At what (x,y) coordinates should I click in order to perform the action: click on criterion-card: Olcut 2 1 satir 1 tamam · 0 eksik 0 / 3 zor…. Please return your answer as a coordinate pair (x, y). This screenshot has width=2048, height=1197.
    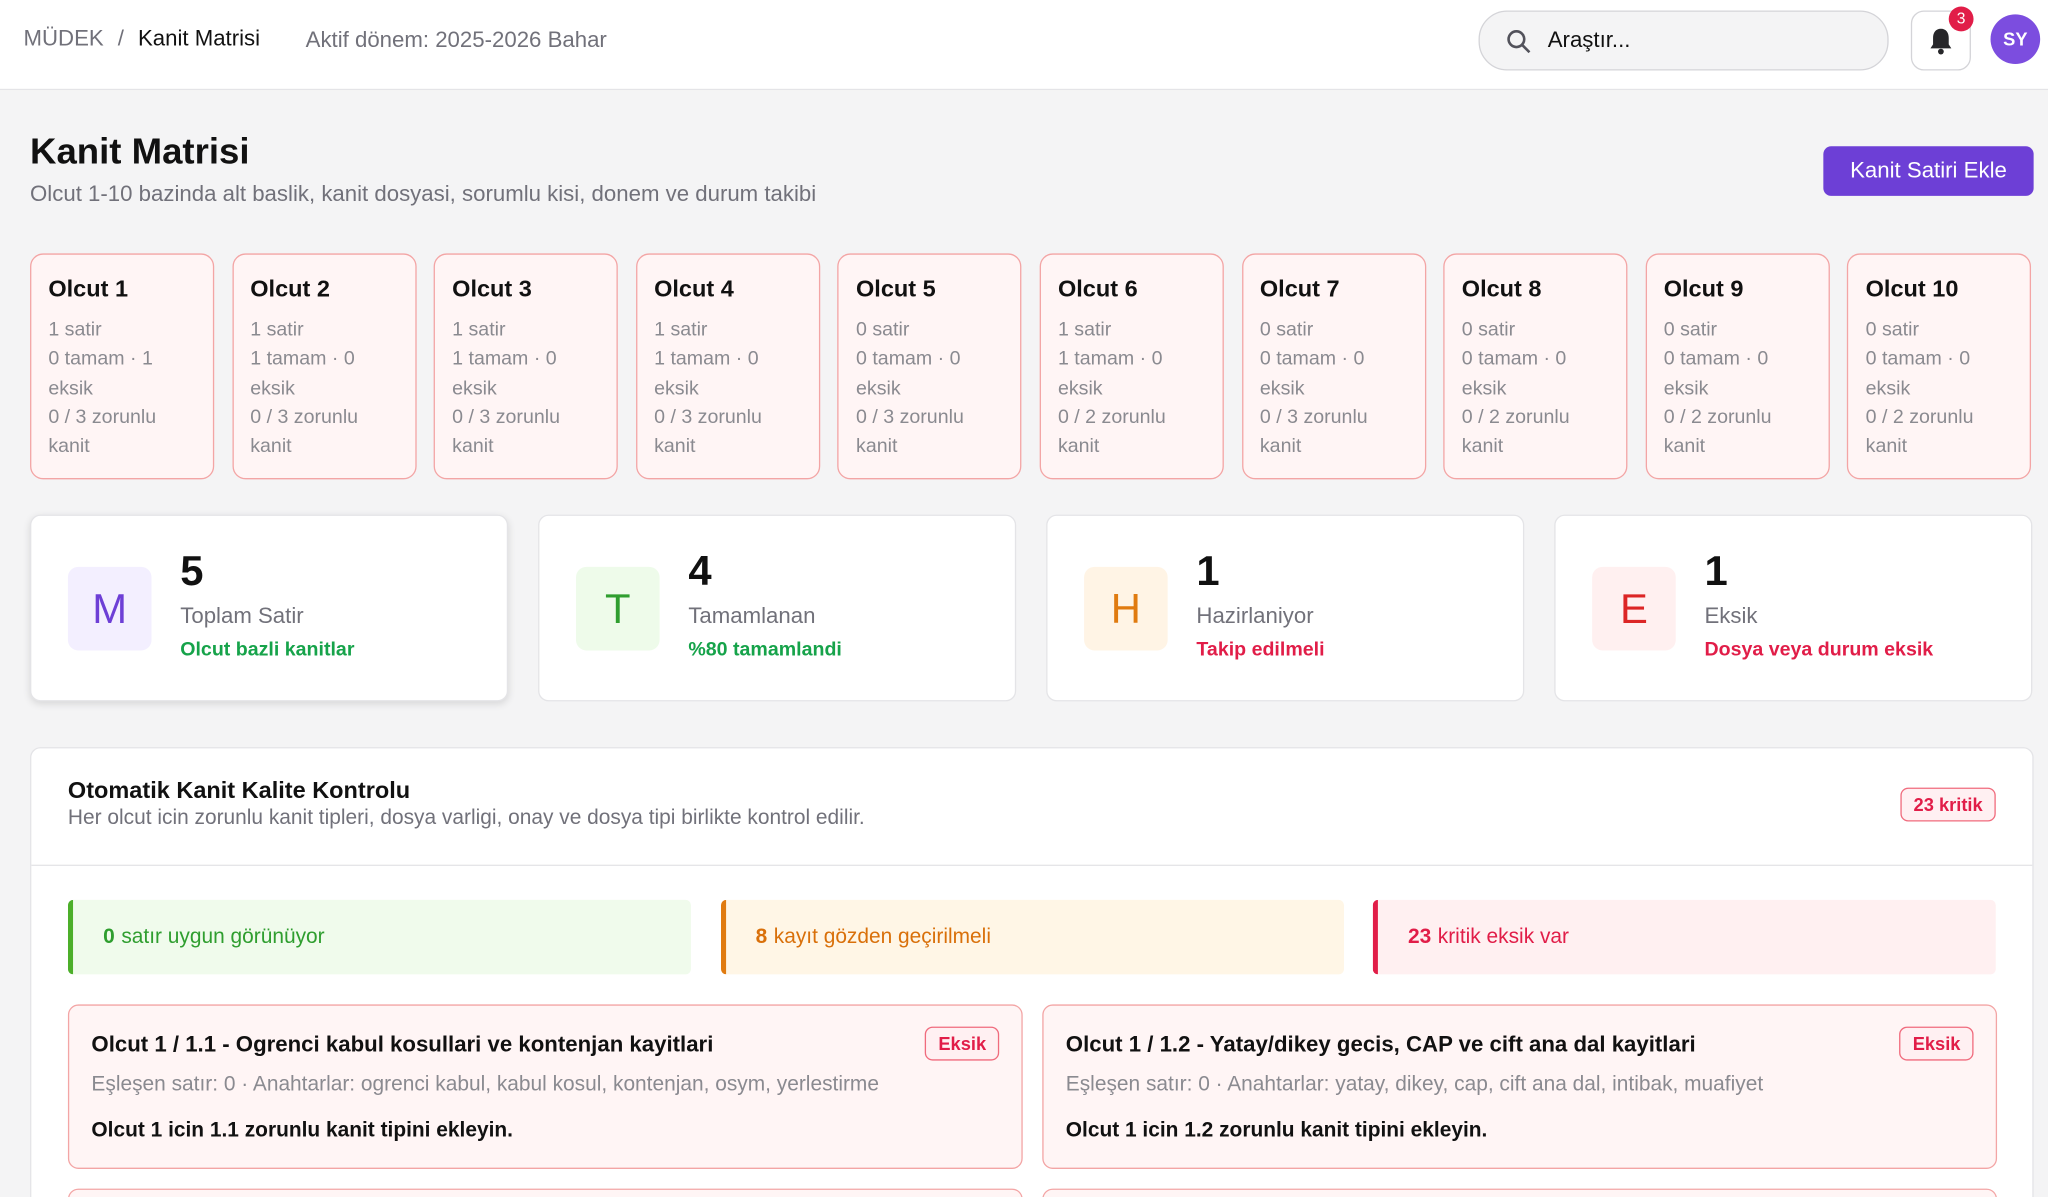
    Looking at the image, I should click on (324, 366).